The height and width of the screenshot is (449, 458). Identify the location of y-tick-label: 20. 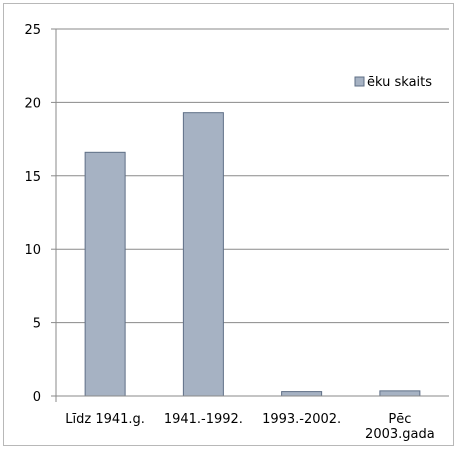
(32, 103).